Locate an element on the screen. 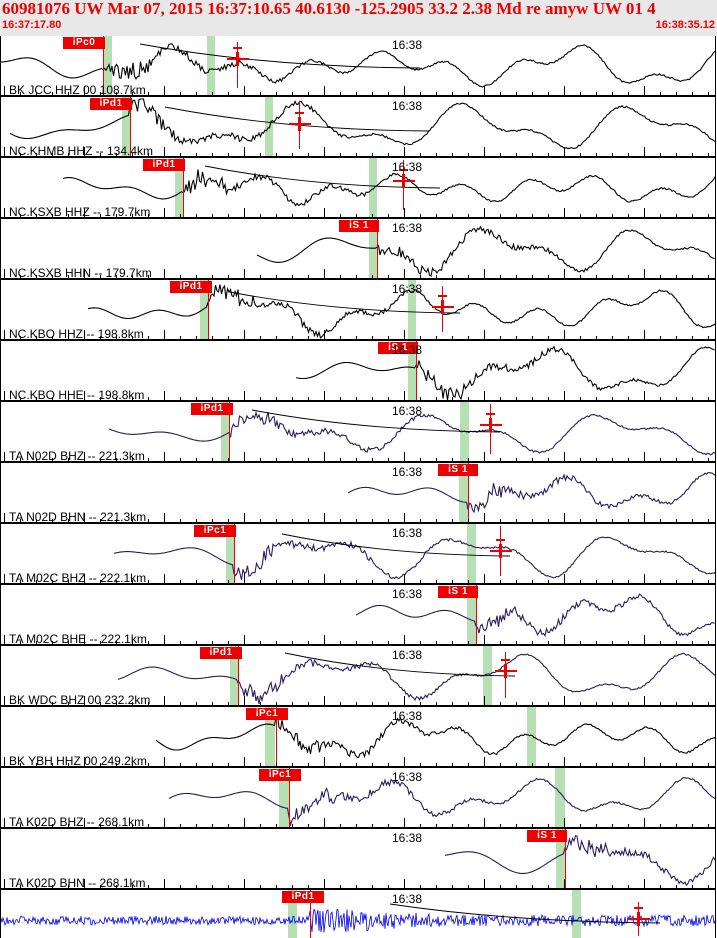 Image resolution: width=717 pixels, height=938 pixels. trace-row: iPd1 16:38 TA N02D BHZ -- 221.3km is located at coordinates (358, 432).